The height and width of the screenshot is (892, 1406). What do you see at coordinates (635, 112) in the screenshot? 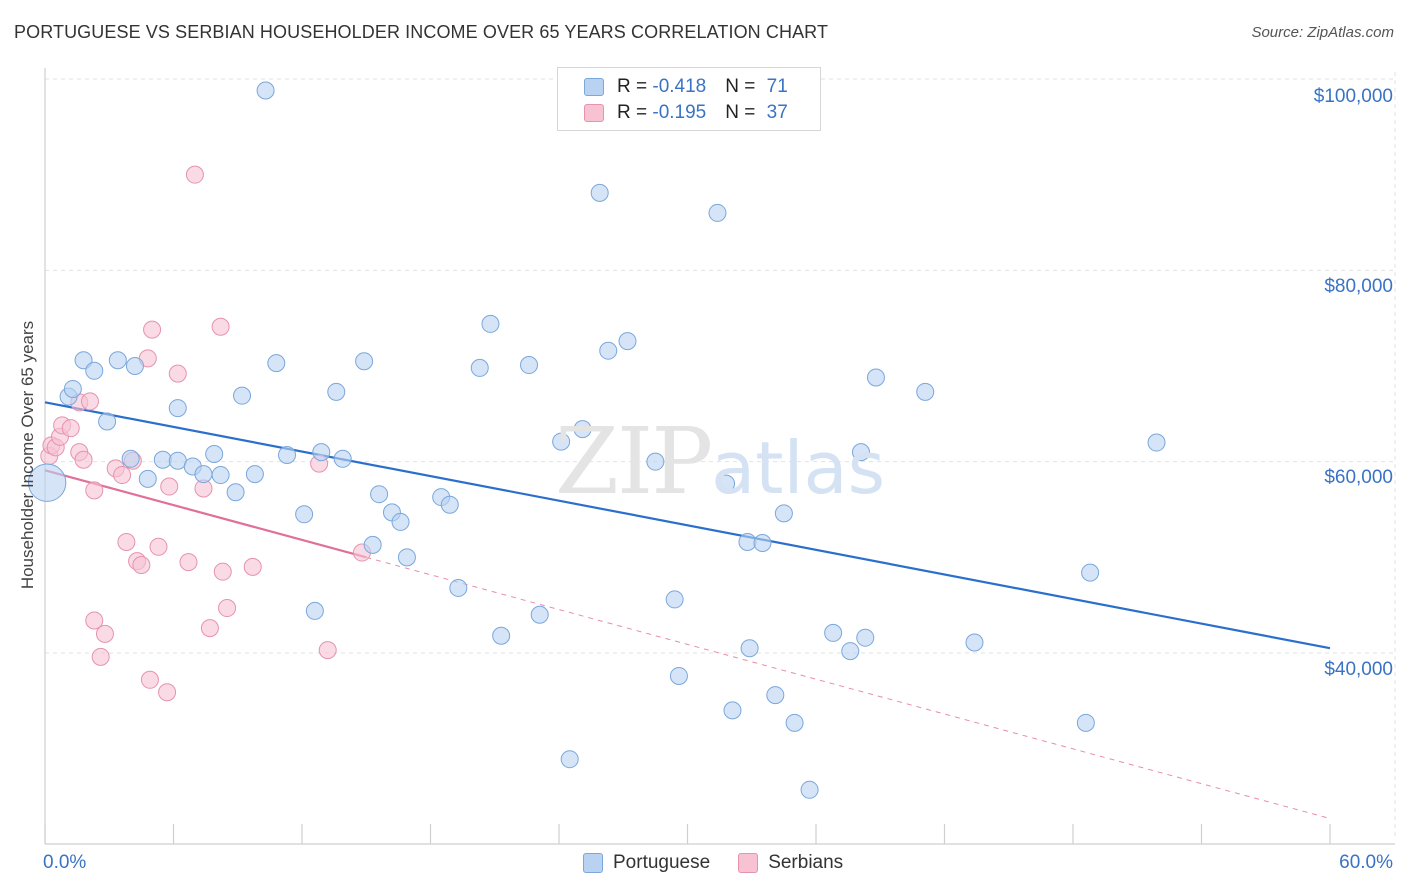
I see `legend-r-label: R =` at bounding box center [635, 112].